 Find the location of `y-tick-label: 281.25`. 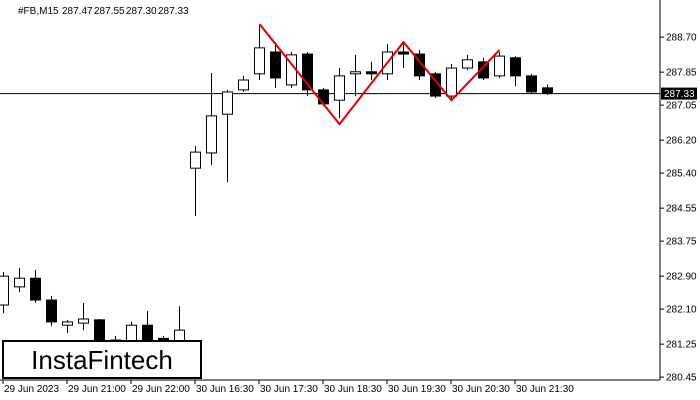

y-tick-label: 281.25 is located at coordinates (681, 345).